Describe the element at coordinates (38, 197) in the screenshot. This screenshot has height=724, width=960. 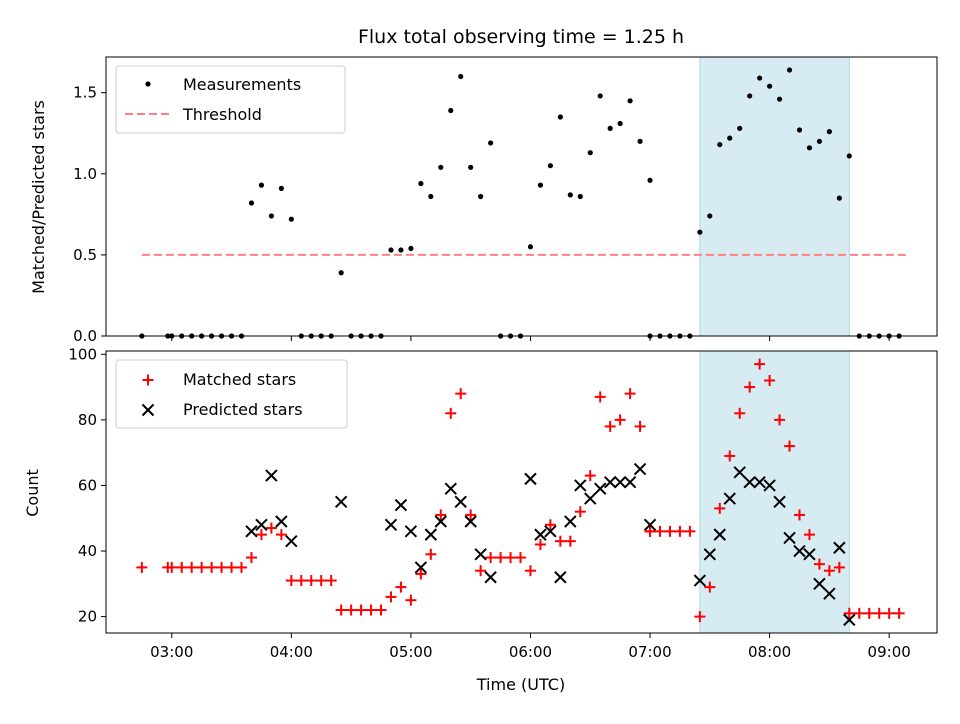
I see `top-y-axis-label: Matched/Predicted stars` at that location.